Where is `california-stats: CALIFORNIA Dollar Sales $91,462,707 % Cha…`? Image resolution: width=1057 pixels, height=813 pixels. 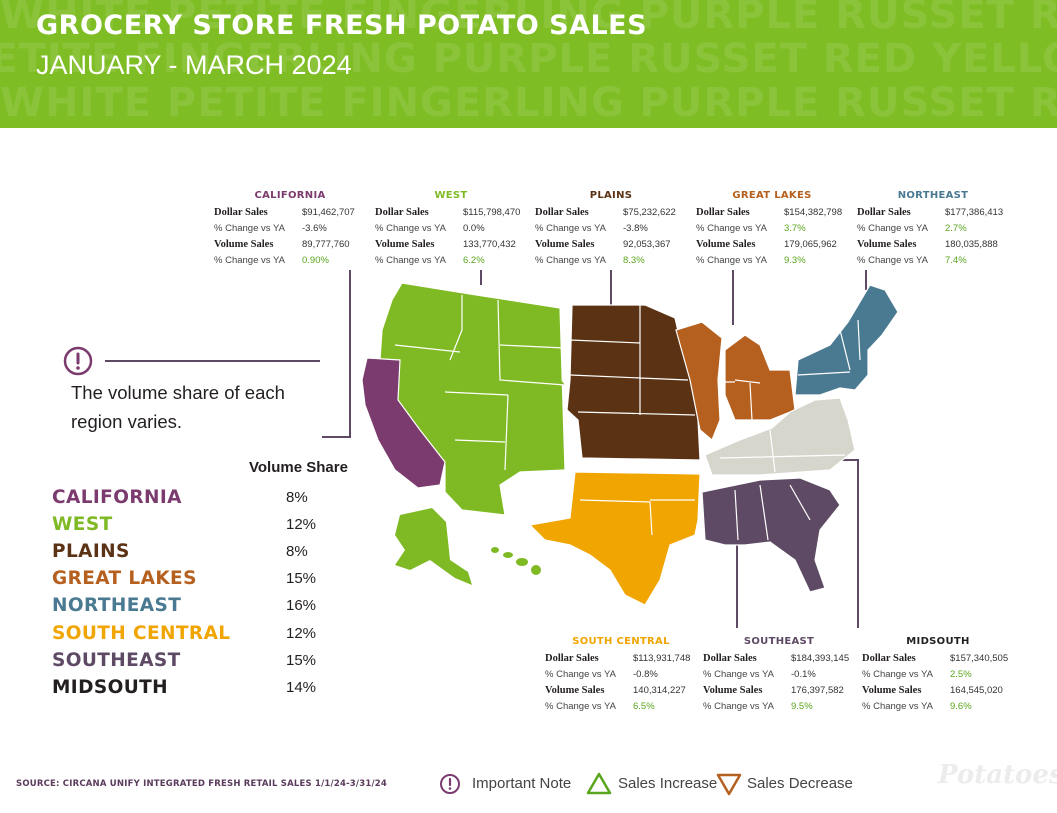
california-stats: CALIFORNIA Dollar Sales $91,462,707 % Cha… is located at coordinates (290, 229).